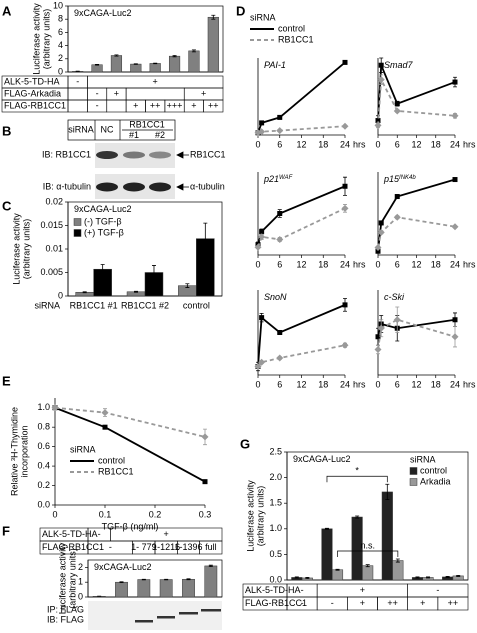 This screenshot has height=633, width=477. I want to click on legend-label: RB1CC1, so click(296, 39).